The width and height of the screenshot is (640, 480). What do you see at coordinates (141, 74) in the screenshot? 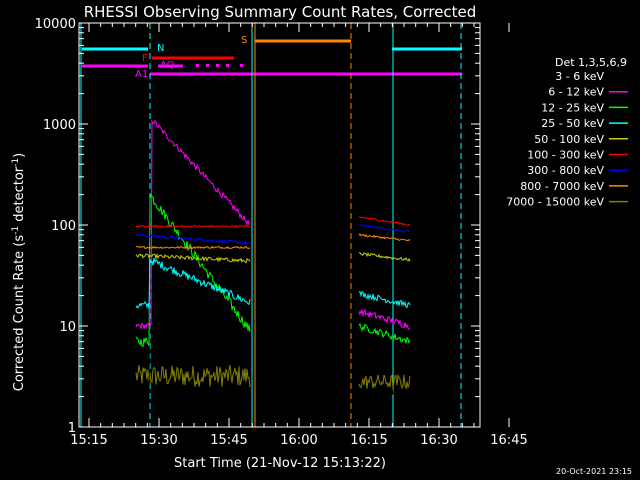
I see `flag-label: A1` at bounding box center [141, 74].